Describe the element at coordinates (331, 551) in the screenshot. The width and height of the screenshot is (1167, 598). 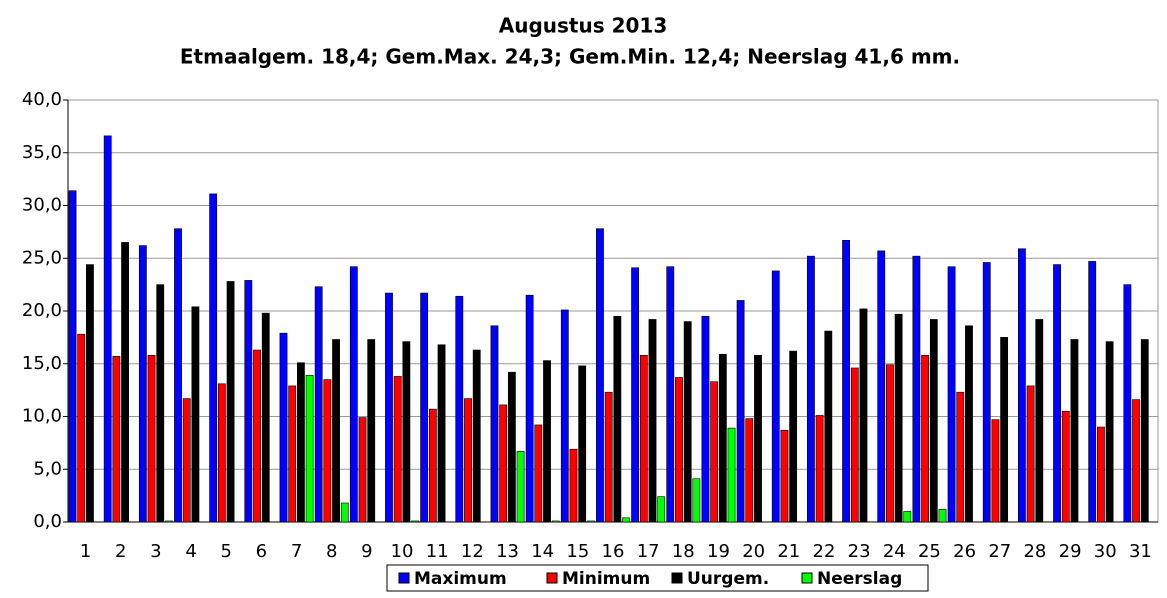
I see `x-tick-label: 8` at that location.